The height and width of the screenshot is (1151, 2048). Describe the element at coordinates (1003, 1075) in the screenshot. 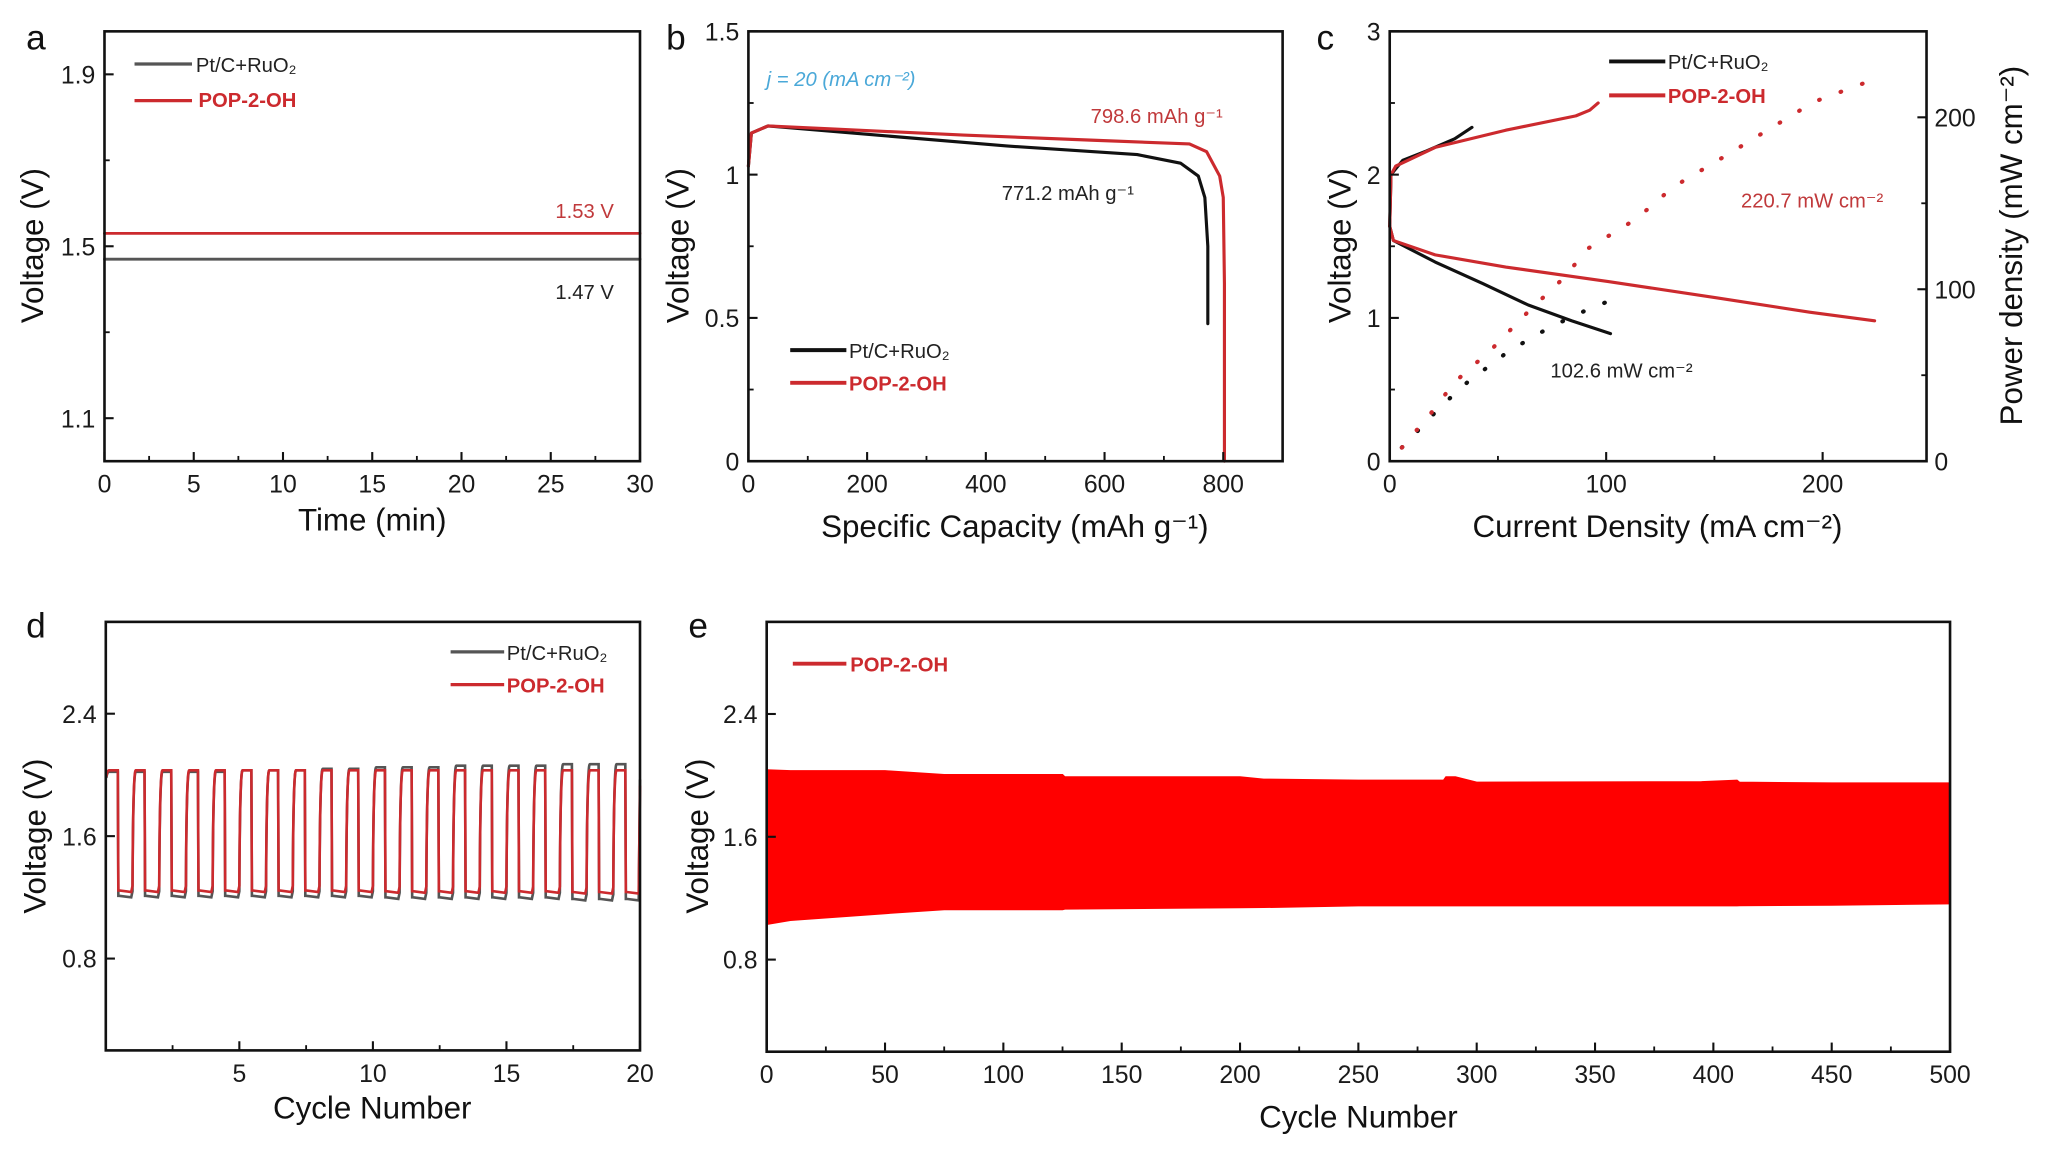

I see `panel-e-xtick-label: 100` at that location.